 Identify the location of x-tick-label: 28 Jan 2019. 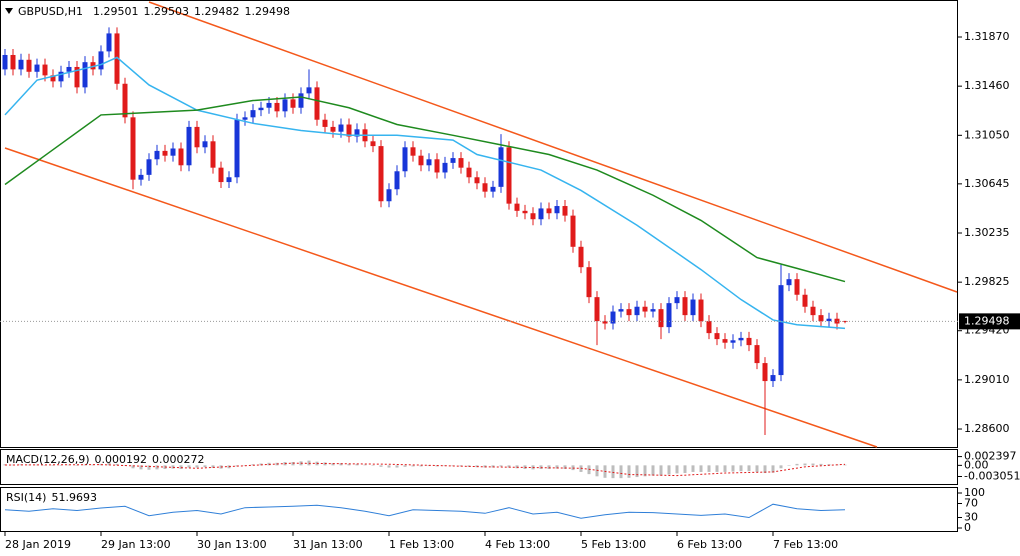
(38, 544).